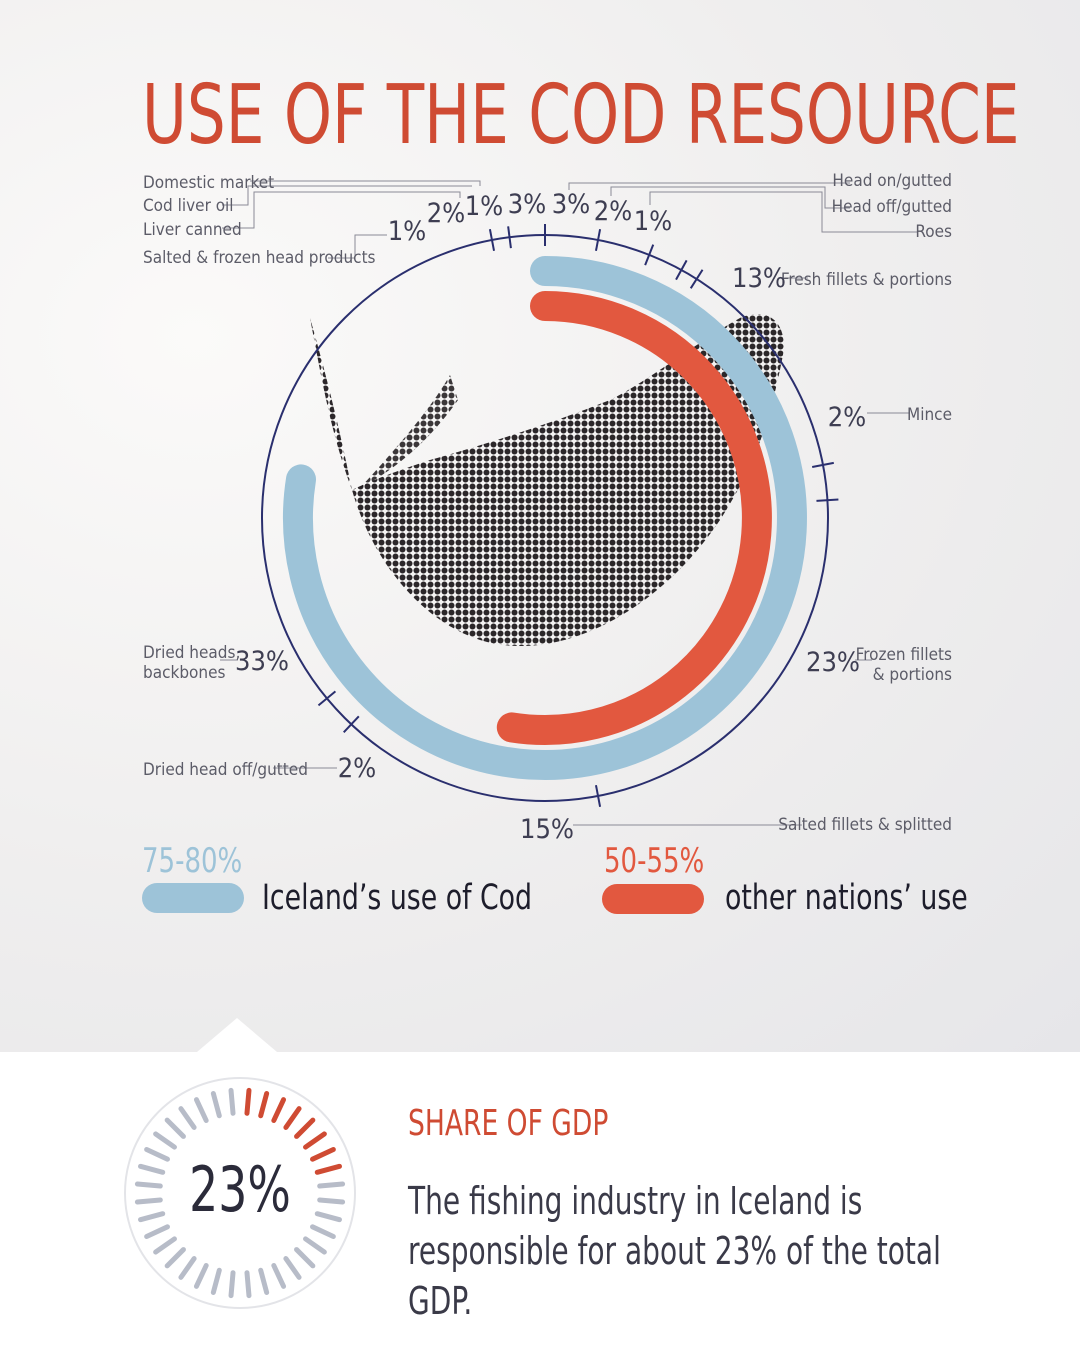  I want to click on gdp-gauge-value: 23%, so click(240, 1189).